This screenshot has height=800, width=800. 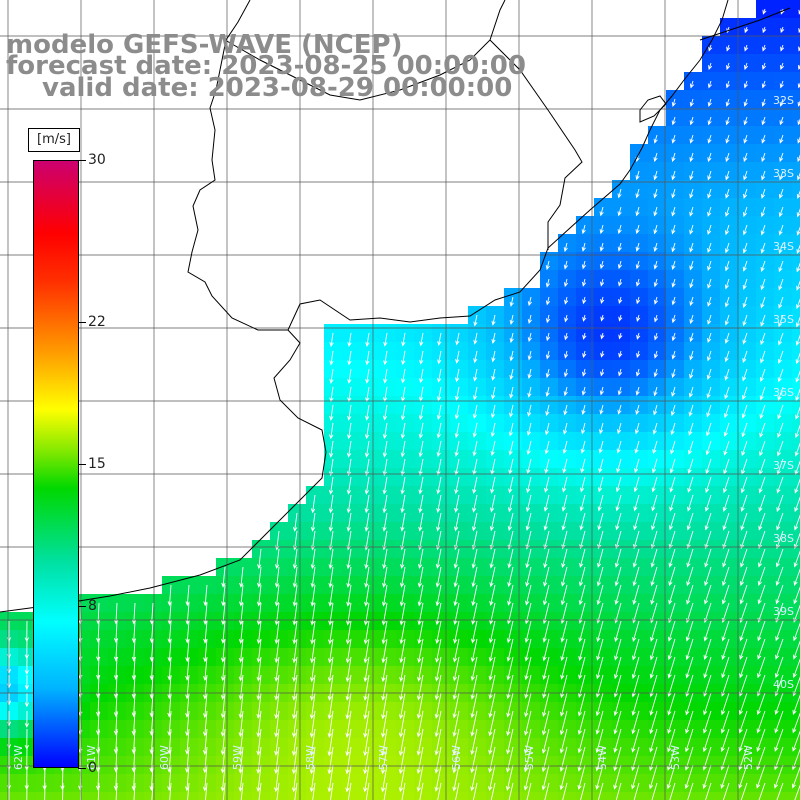 What do you see at coordinates (54, 140) in the screenshot?
I see `colorbar-units: [m/s]` at bounding box center [54, 140].